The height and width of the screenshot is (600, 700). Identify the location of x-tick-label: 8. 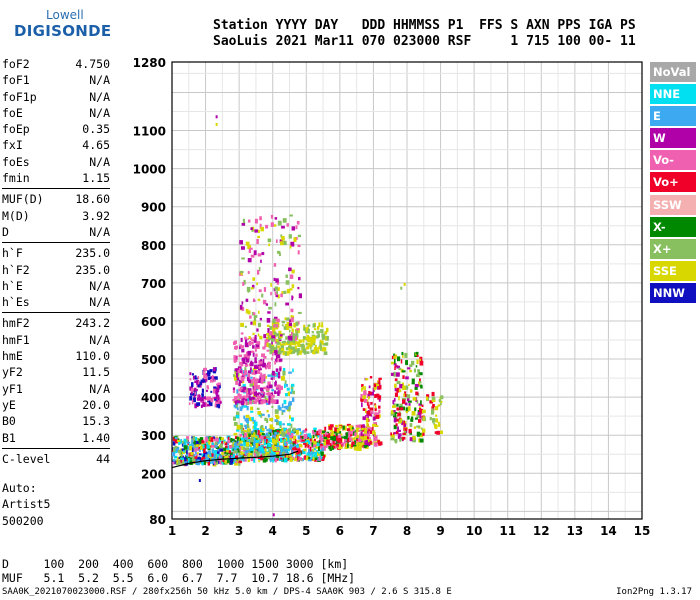
(407, 531).